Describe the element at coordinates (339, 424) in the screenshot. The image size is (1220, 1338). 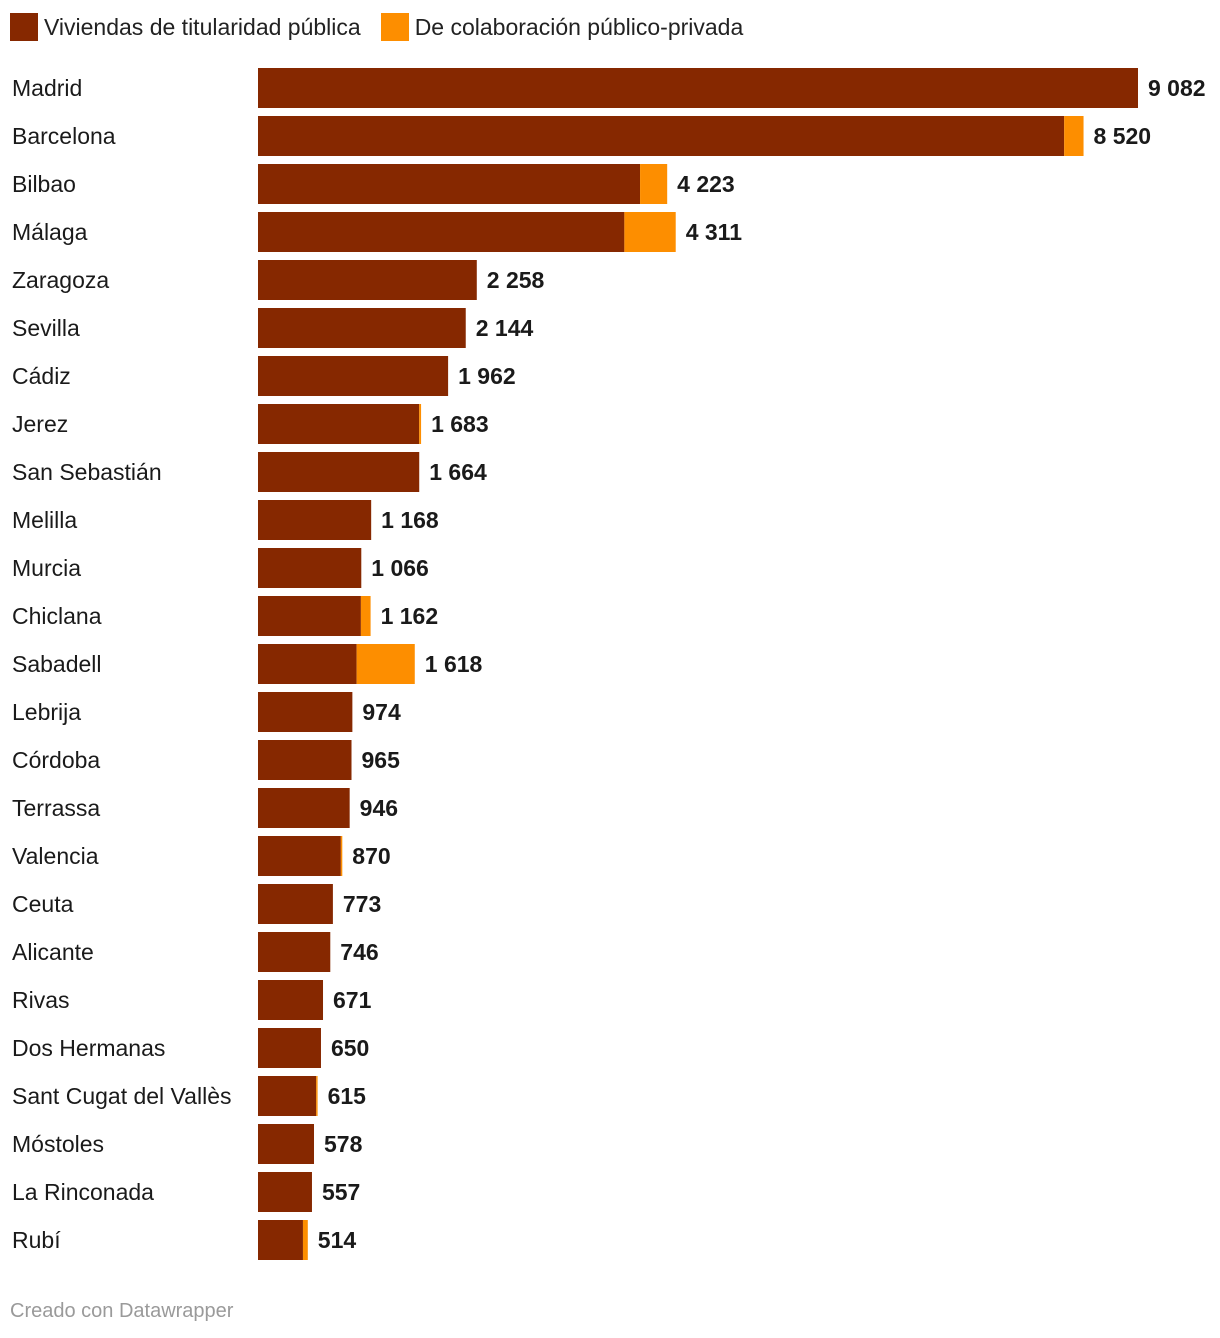
I see `bar-public-jerez` at that location.